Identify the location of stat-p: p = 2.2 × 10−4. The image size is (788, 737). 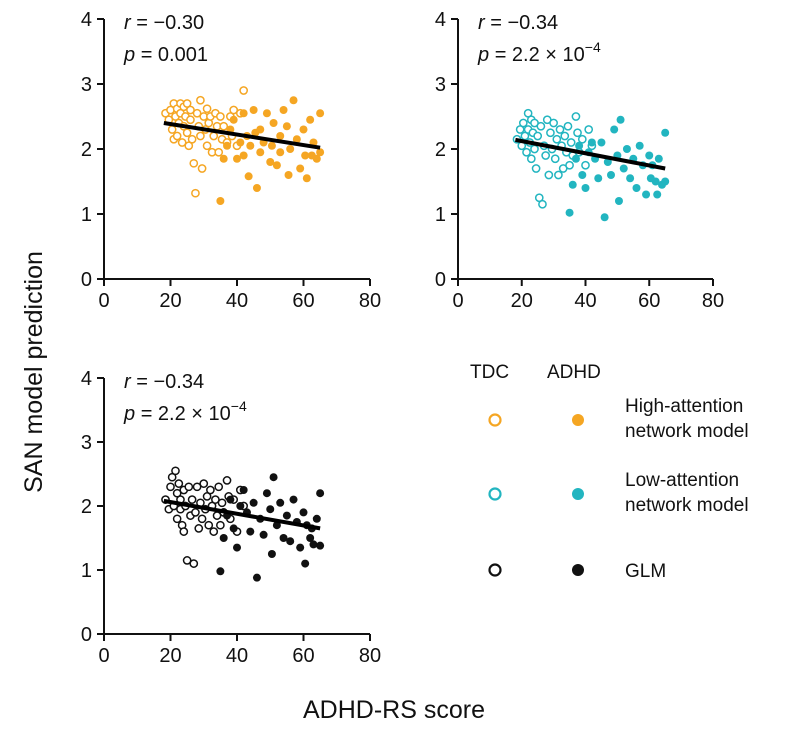
(539, 52).